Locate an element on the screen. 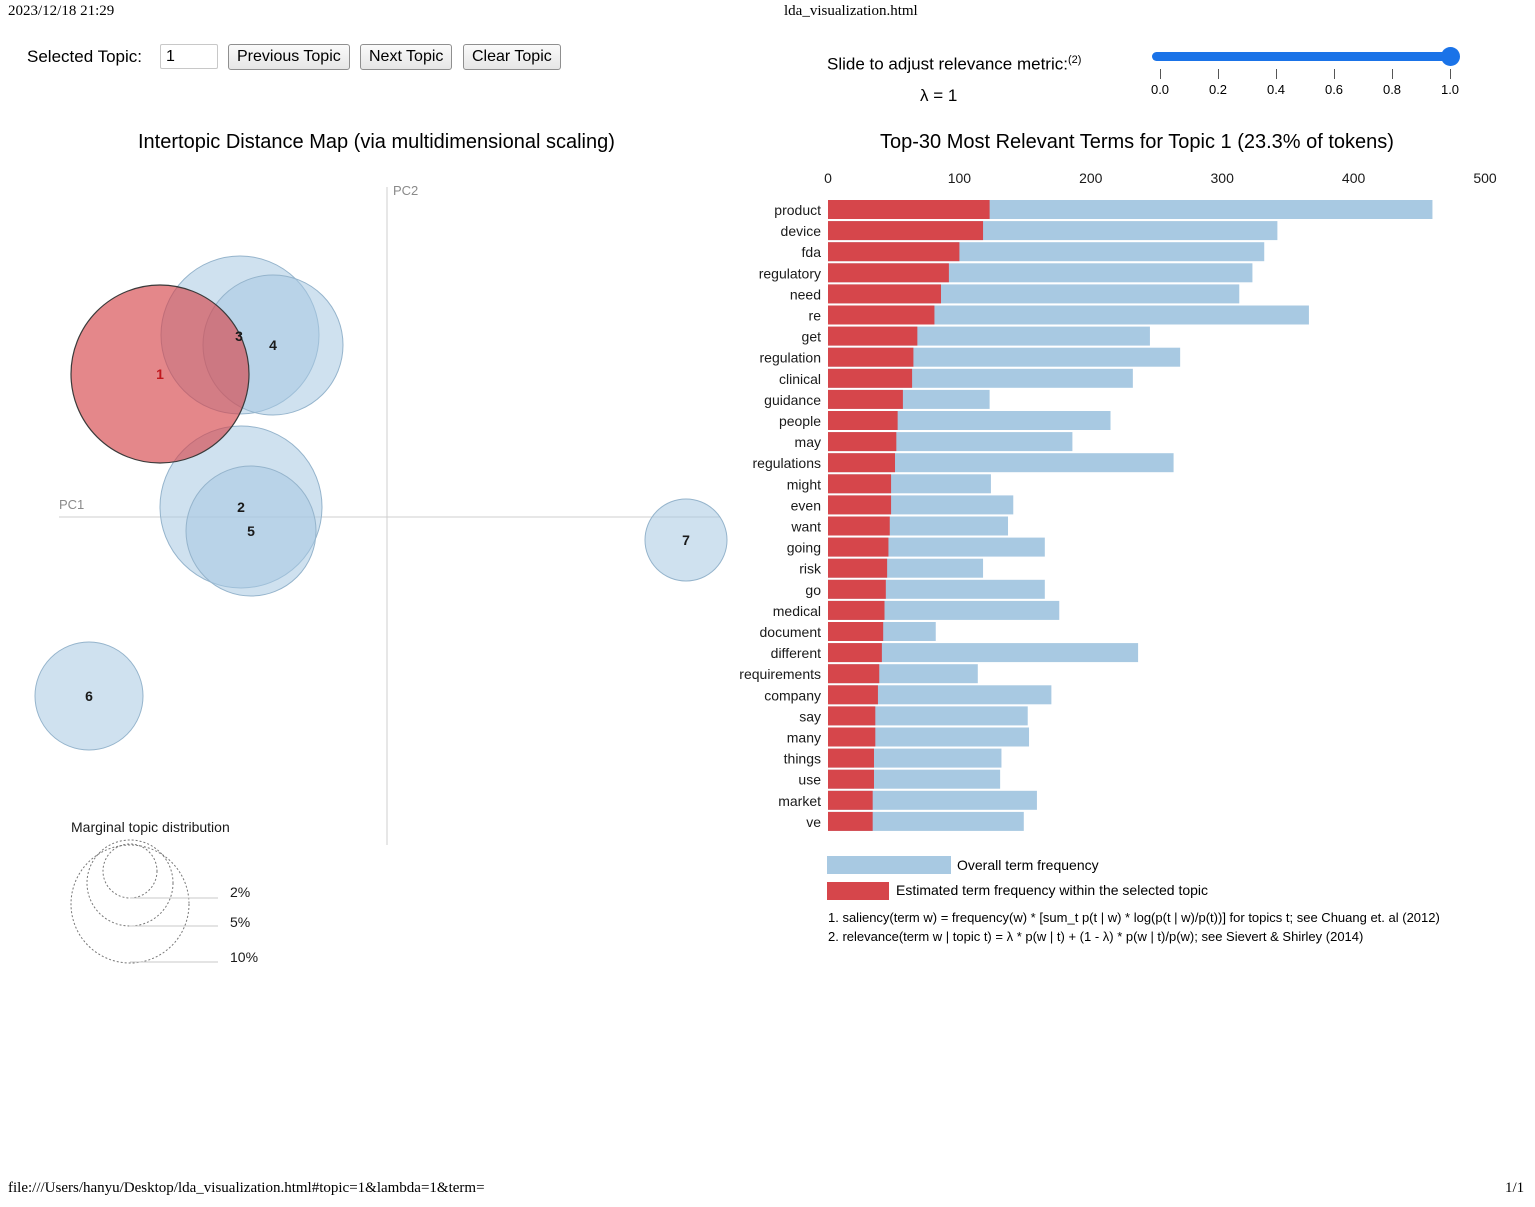 The image size is (1535, 1207). topic-label-5: 5 is located at coordinates (251, 531).